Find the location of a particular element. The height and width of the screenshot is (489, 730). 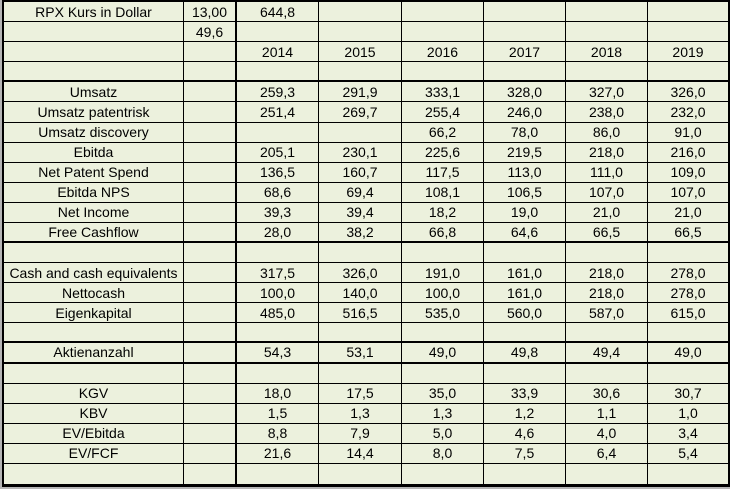

row-label-cell: KGV is located at coordinates (94, 393).